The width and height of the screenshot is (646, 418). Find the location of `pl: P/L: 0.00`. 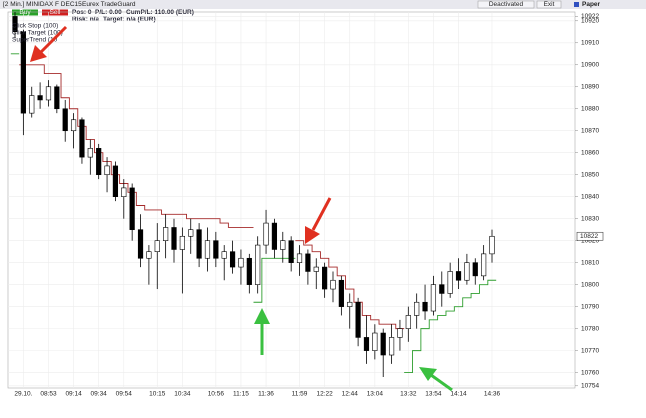

pl: P/L: 0.00 is located at coordinates (108, 12).